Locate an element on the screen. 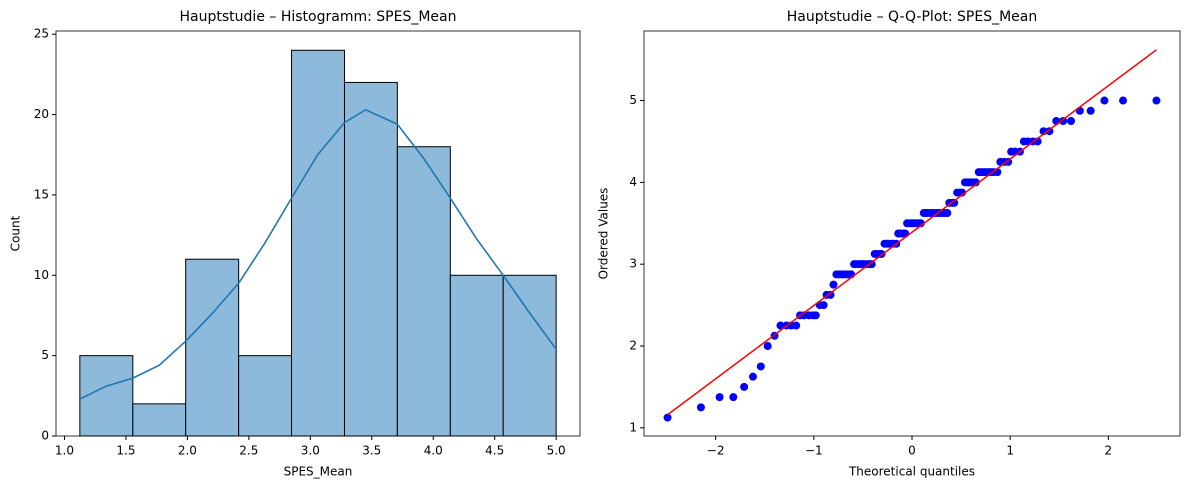  x-tick-label: 4.0 is located at coordinates (433, 451).